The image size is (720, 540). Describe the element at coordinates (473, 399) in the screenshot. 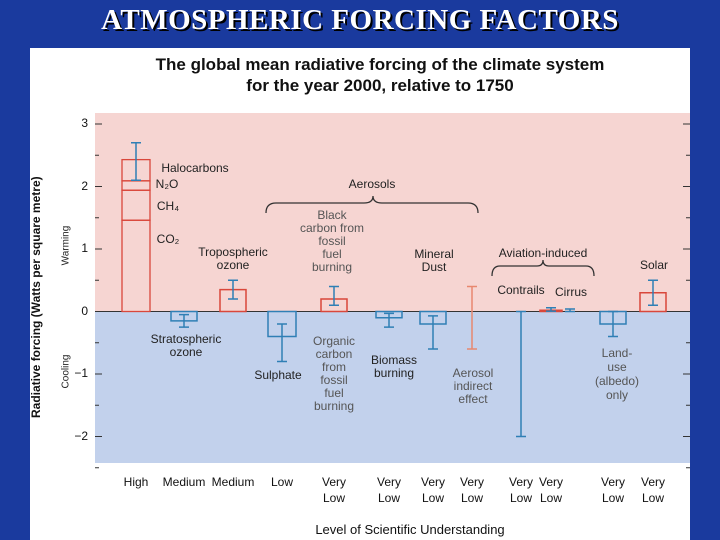

I see `category-label-line: effect` at that location.